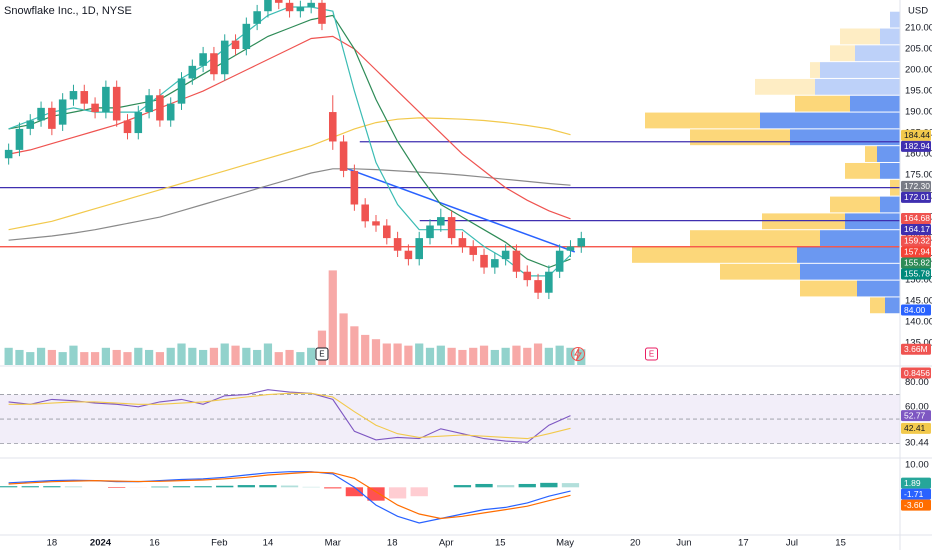  What do you see at coordinates (578, 354) in the screenshot?
I see `dividend-icon-ring` at bounding box center [578, 354].